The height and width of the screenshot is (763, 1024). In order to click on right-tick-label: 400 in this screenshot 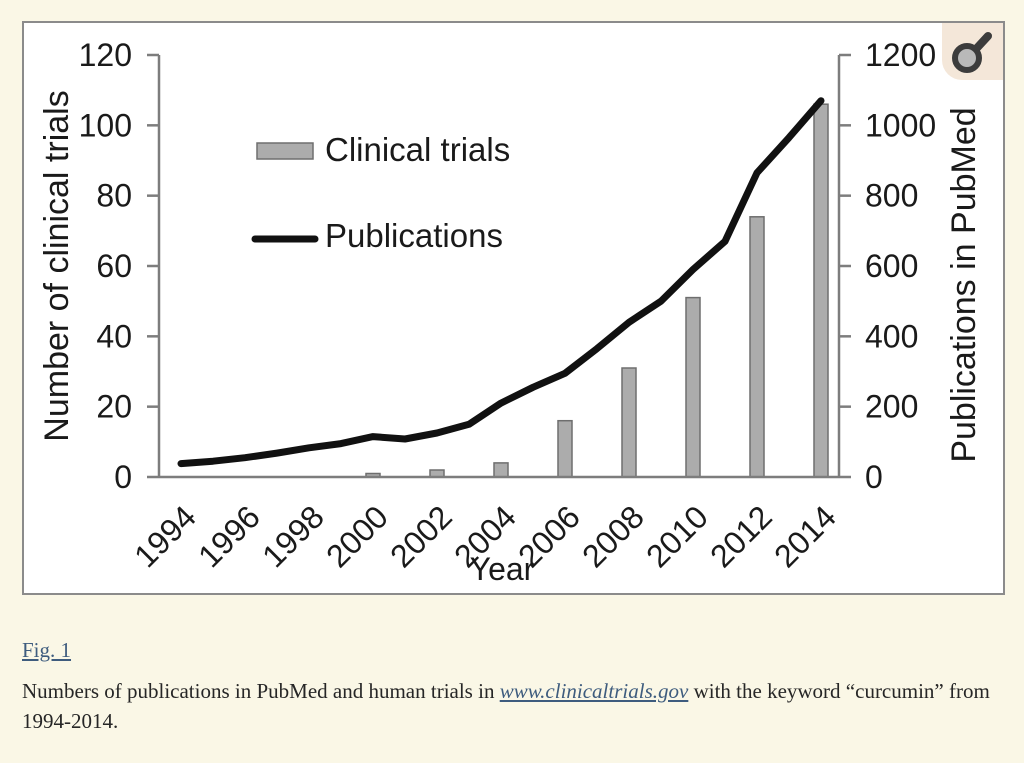, I will do `click(891, 336)`.